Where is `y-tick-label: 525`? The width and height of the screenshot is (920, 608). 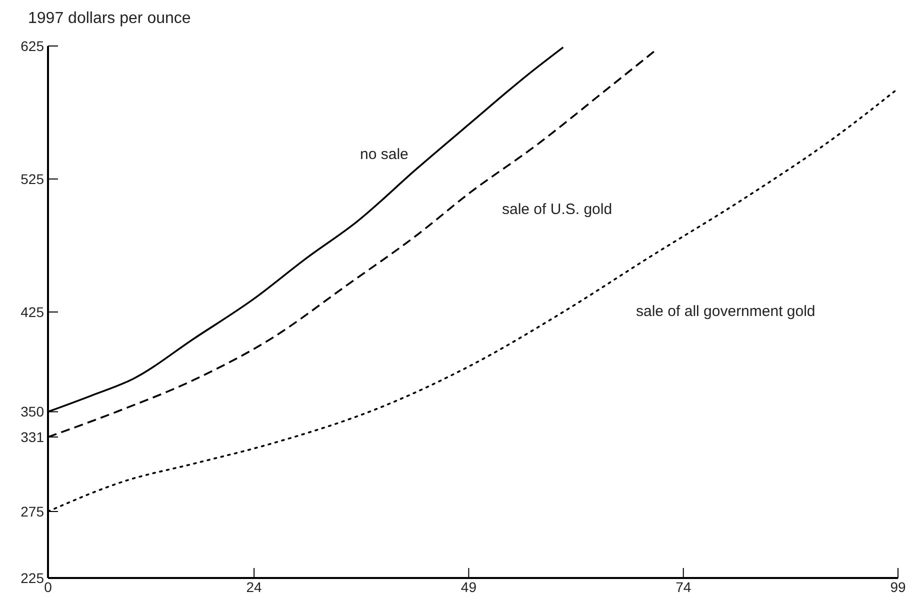 y-tick-label: 525 is located at coordinates (32, 178).